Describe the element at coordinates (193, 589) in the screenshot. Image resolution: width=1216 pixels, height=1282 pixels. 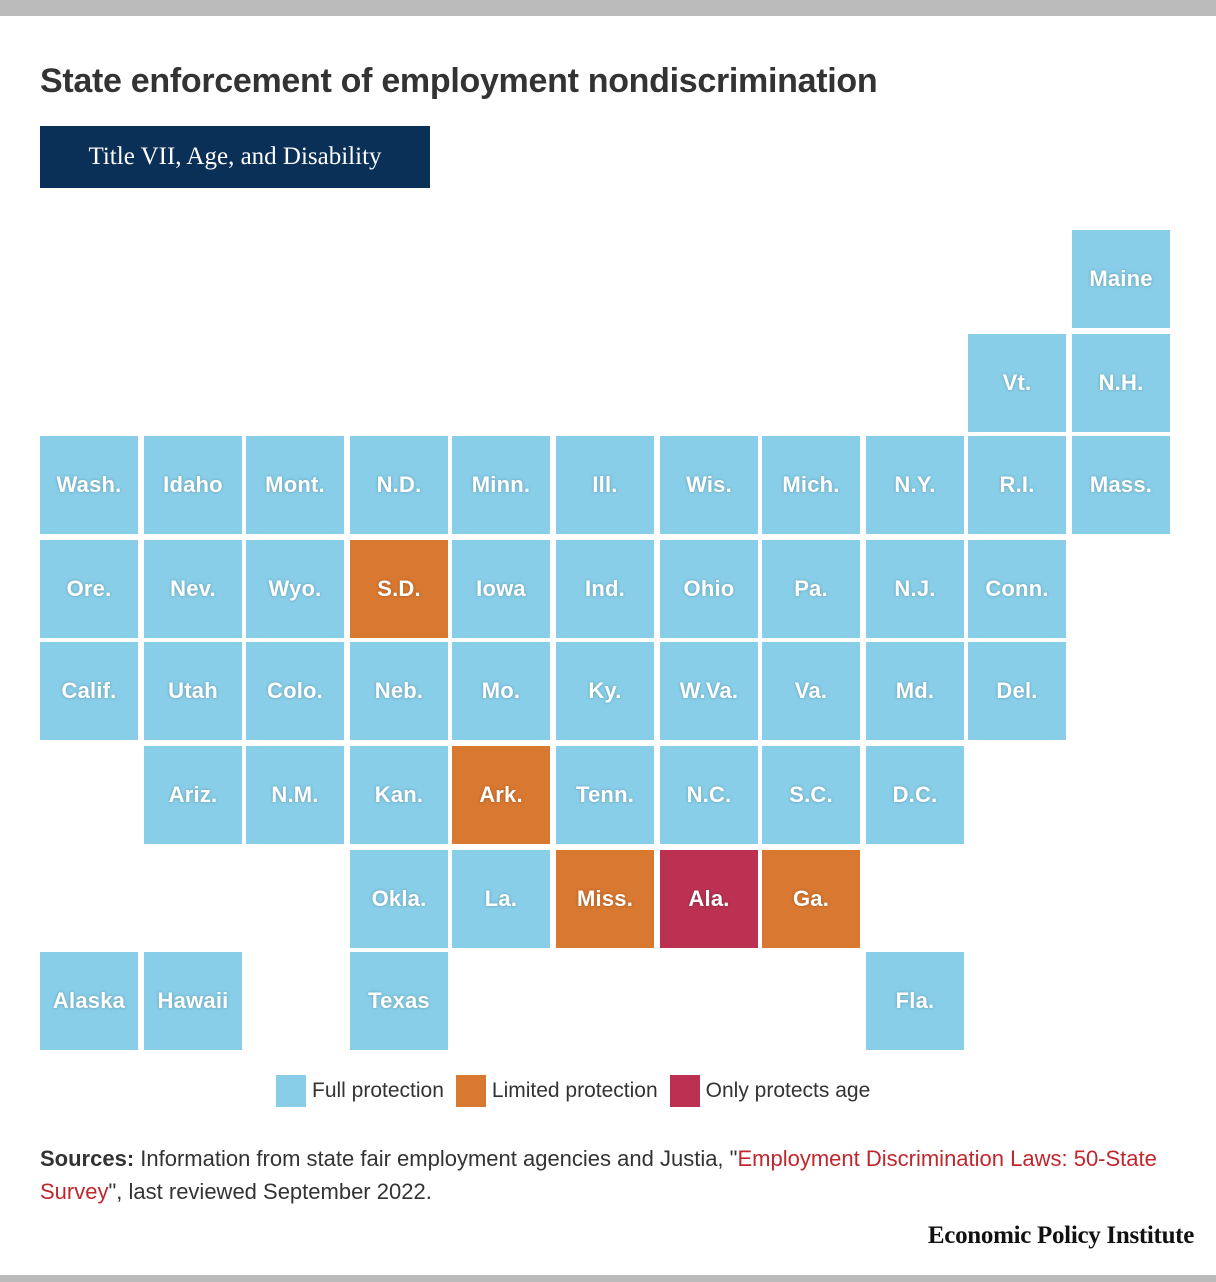
I see `state-tile-nev: Nev.` at that location.